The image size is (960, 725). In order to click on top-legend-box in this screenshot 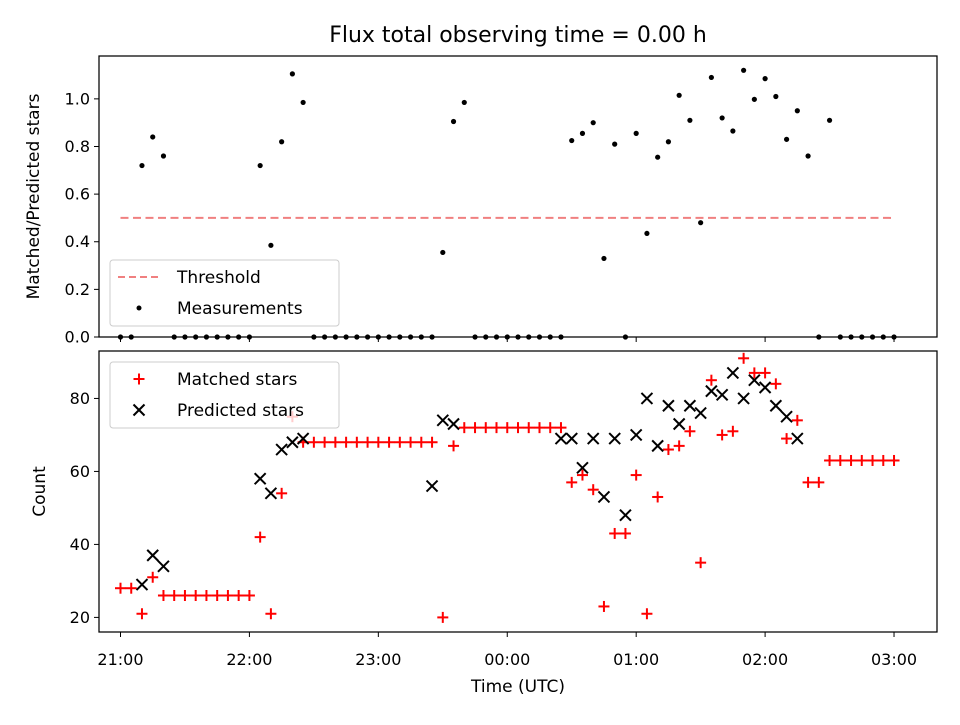, I will do `click(224, 293)`.